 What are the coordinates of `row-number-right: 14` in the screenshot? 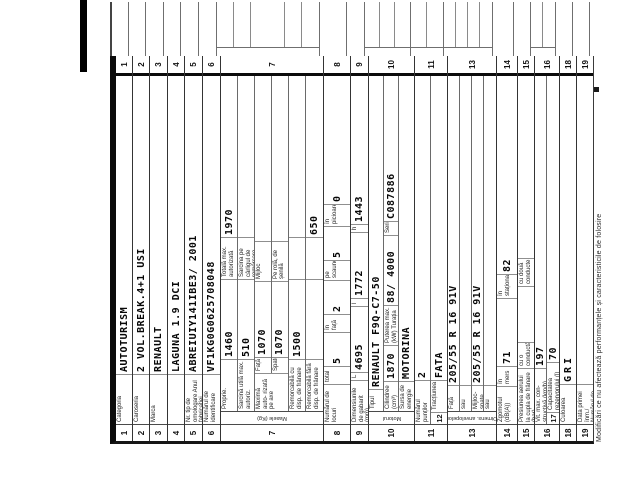 It's located at (507, 66).